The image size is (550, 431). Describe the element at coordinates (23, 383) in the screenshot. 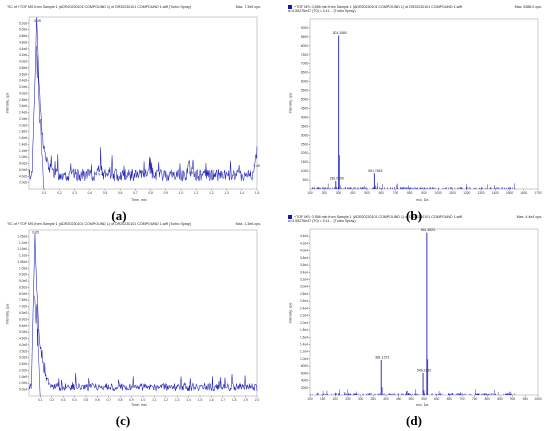

I see `y-tick-label: 1.0e5` at that location.